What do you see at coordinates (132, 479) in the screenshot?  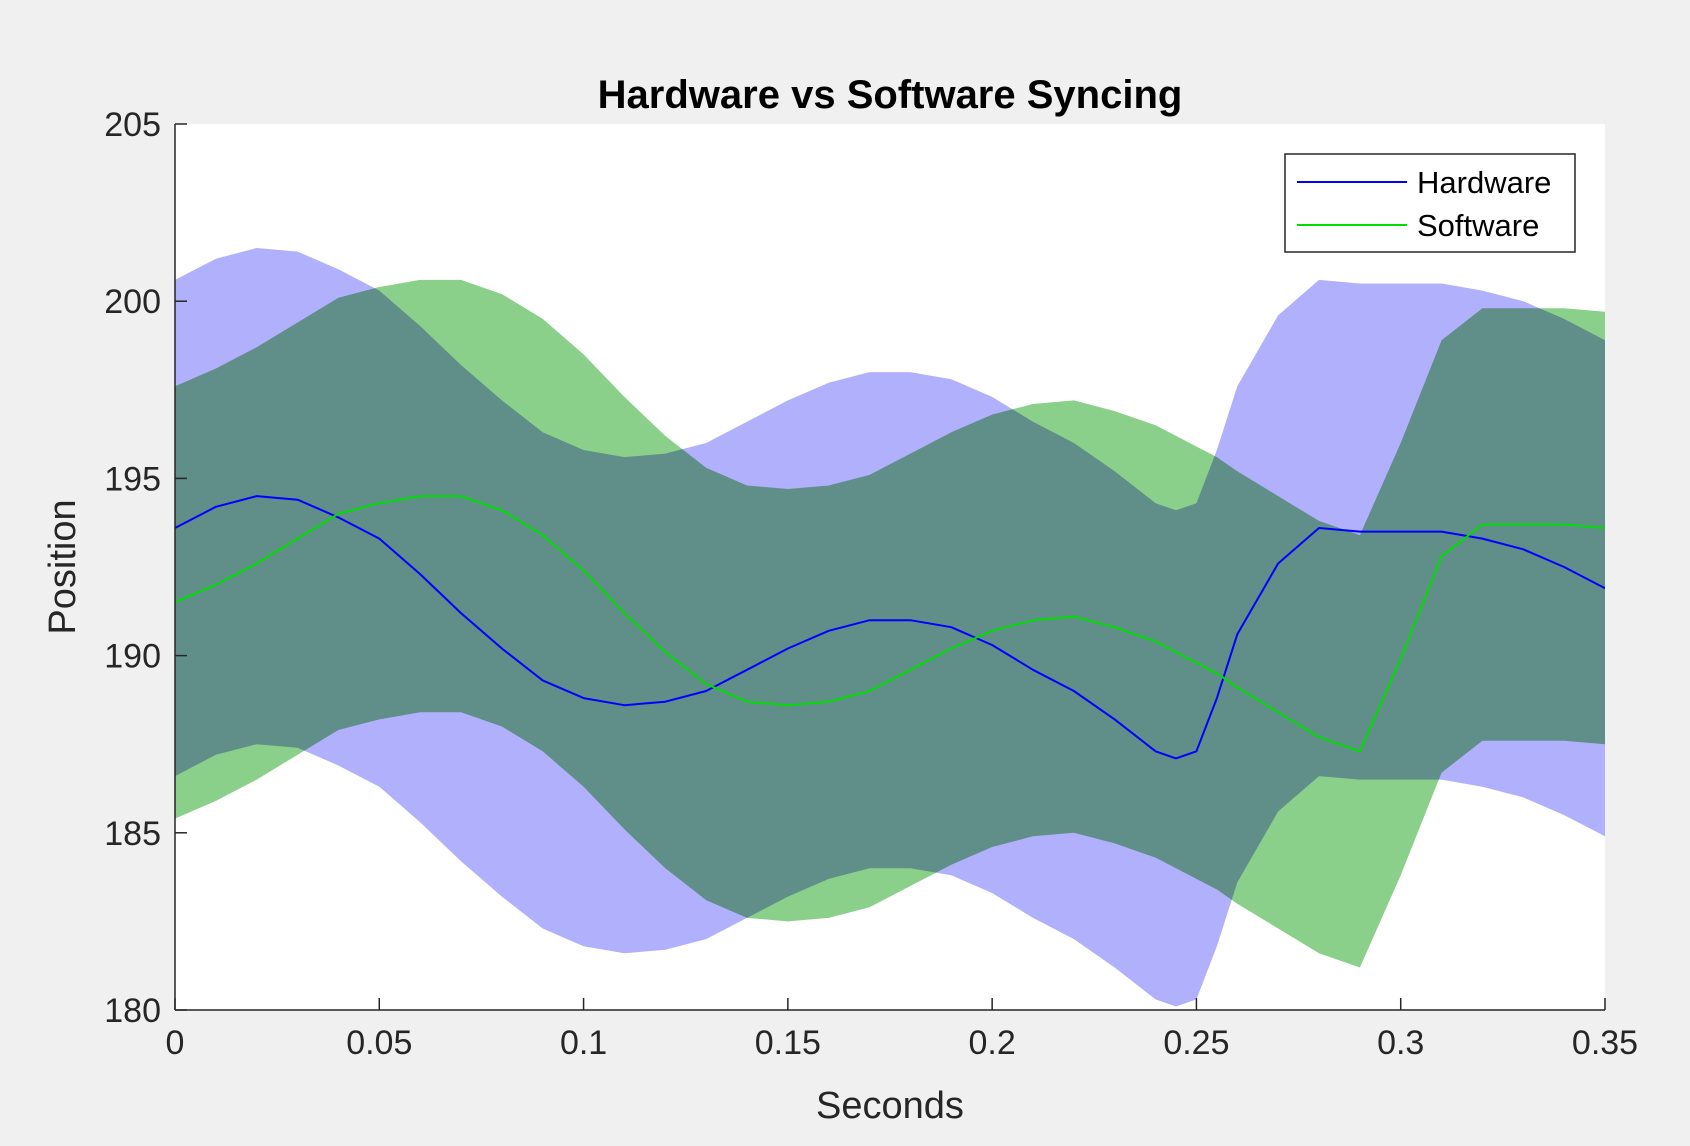 I see `y-tick-label: 195` at bounding box center [132, 479].